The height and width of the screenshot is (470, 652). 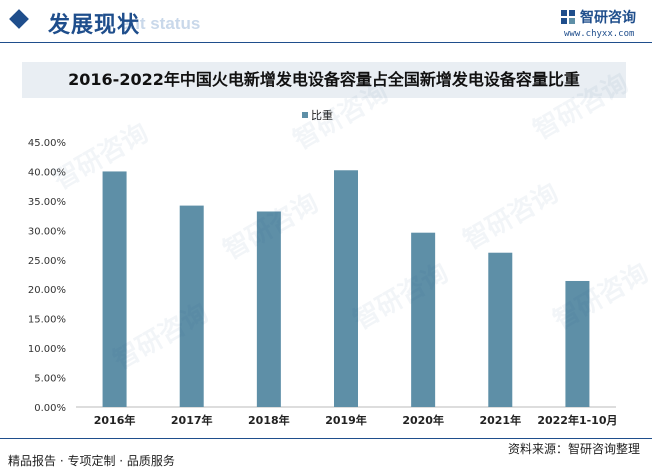 What do you see at coordinates (192, 420) in the screenshot?
I see `x-tick-label: 2017年` at bounding box center [192, 420].